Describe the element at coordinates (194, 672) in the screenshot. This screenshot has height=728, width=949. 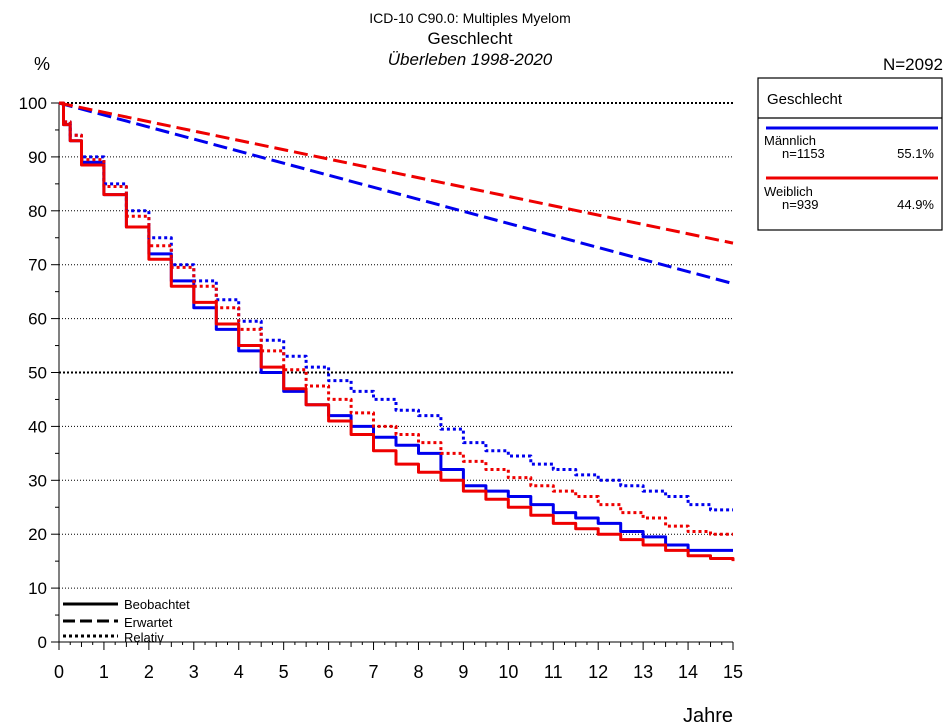
I see `x-tick-label: 3` at that location.